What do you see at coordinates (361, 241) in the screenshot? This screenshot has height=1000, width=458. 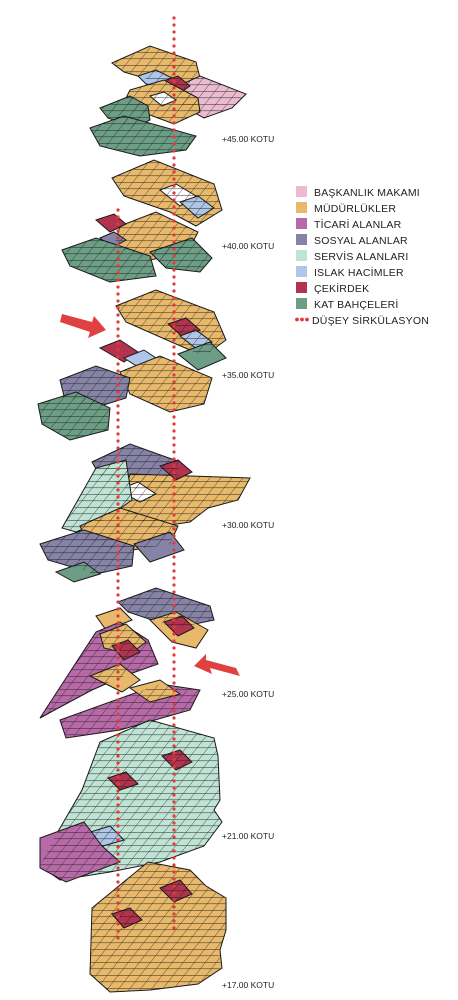 I see `legend-label: SOSYAL ALANLAR` at bounding box center [361, 241].